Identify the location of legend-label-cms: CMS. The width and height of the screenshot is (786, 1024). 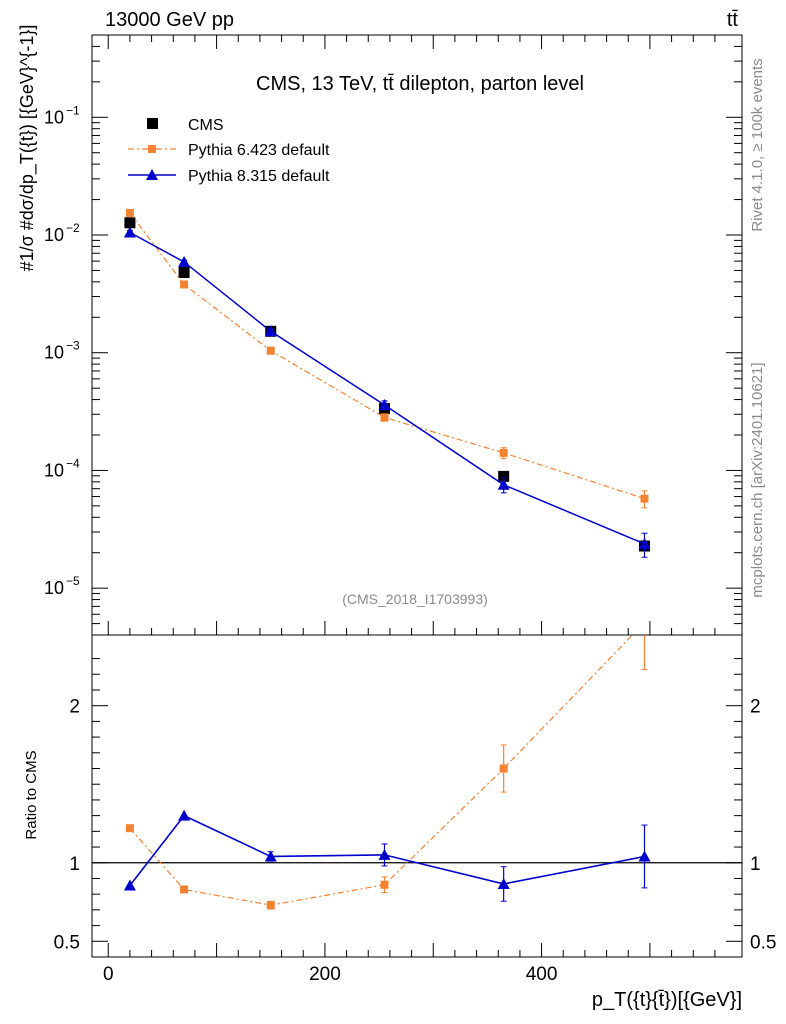
(206, 125).